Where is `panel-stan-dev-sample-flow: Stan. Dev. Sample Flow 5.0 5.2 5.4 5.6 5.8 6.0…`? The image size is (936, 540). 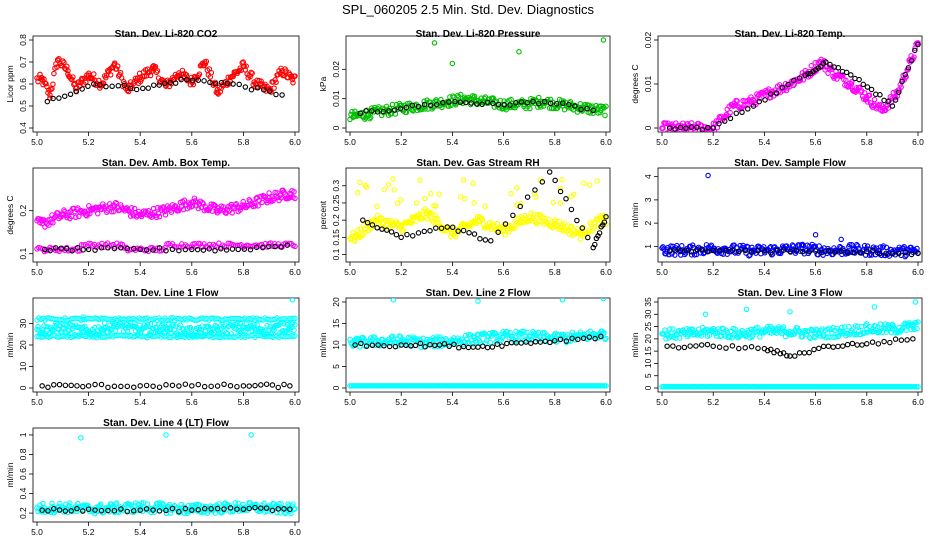
panel-stan-dev-sample-flow: Stan. Dev. Sample Flow 5.0 5.2 5.4 5.6 5.8 6.0… is located at coordinates (777, 217).